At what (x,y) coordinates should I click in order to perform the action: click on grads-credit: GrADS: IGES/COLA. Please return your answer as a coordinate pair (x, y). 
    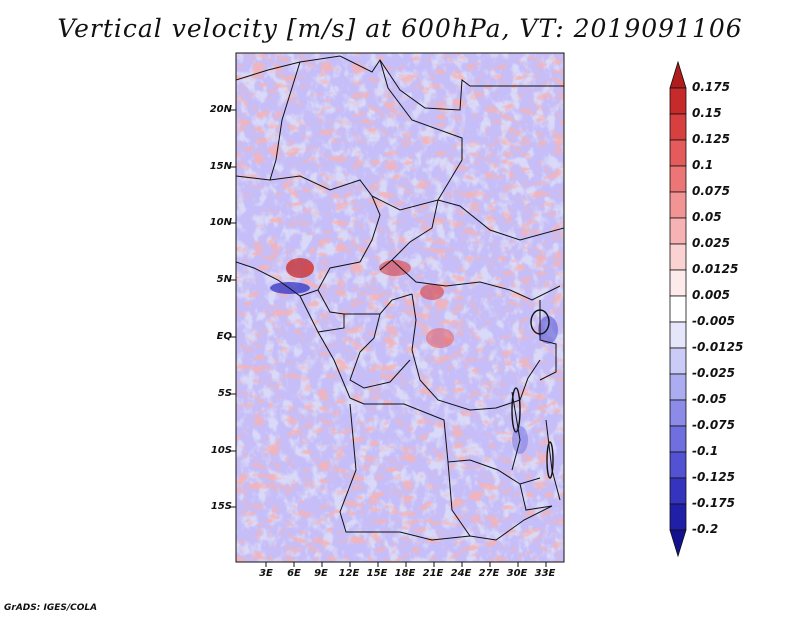
    Looking at the image, I should click on (51, 608).